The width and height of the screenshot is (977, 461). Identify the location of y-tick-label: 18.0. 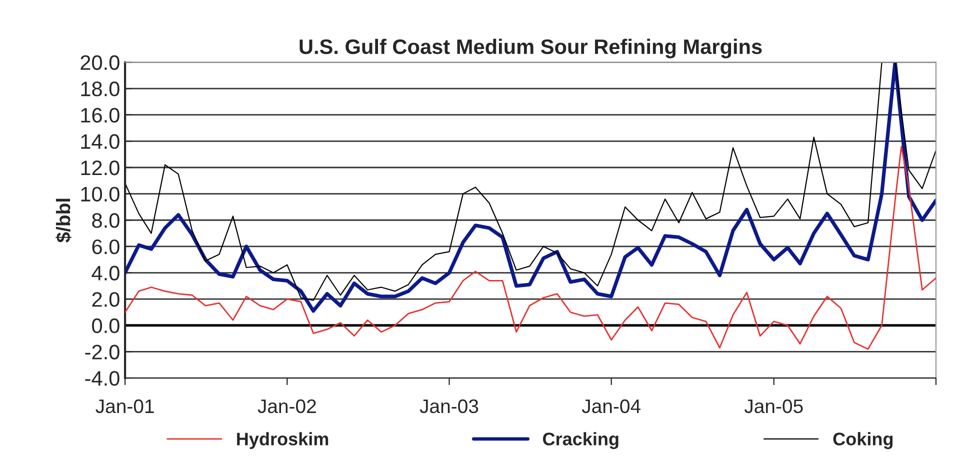
(100, 89).